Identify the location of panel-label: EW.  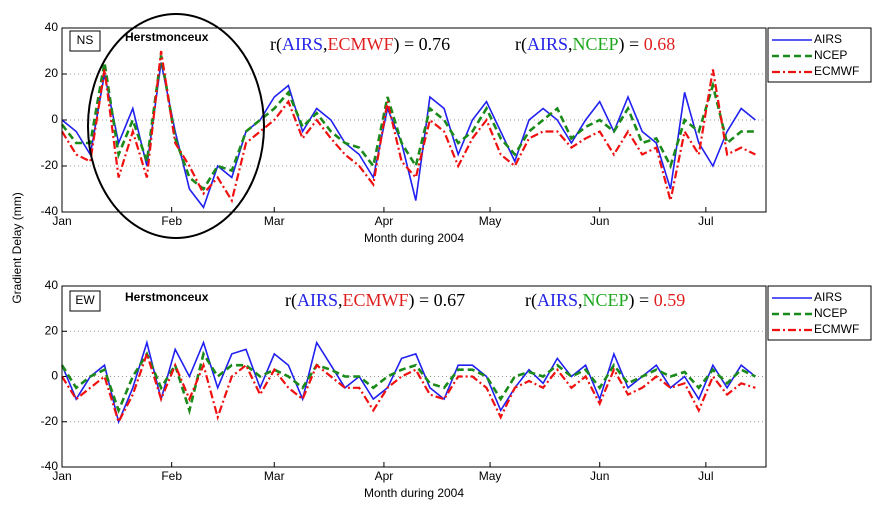
(85, 300).